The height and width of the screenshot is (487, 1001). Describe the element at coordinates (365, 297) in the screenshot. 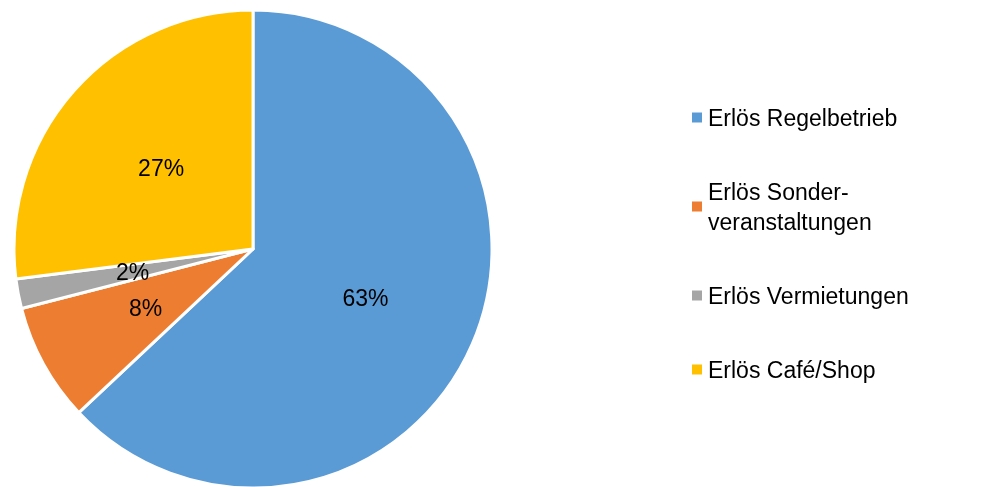

I see `data-label: 63%` at that location.